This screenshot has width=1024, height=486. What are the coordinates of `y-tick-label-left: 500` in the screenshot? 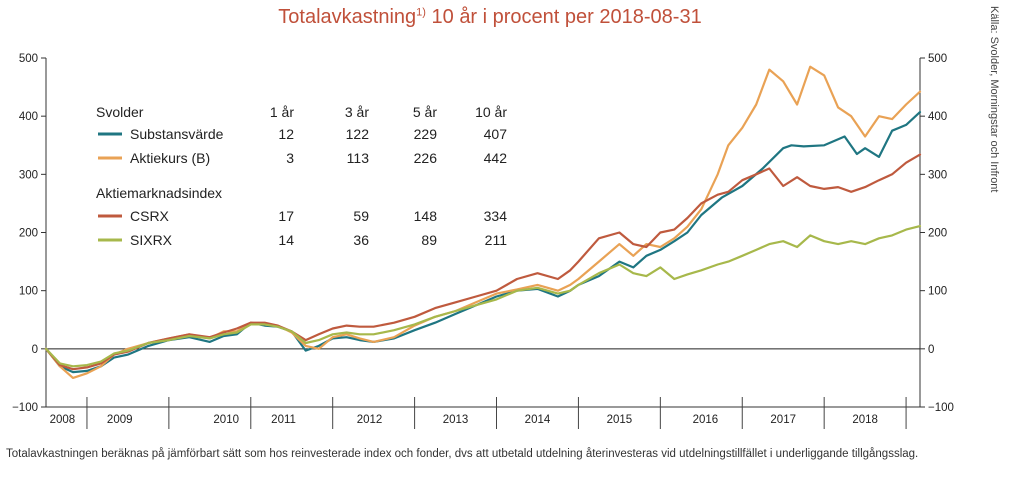 It's located at (28, 59).